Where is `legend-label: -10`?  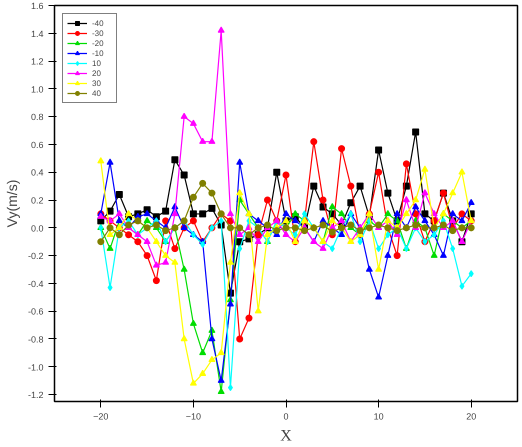
legend-label: -10 is located at coordinates (98, 53).